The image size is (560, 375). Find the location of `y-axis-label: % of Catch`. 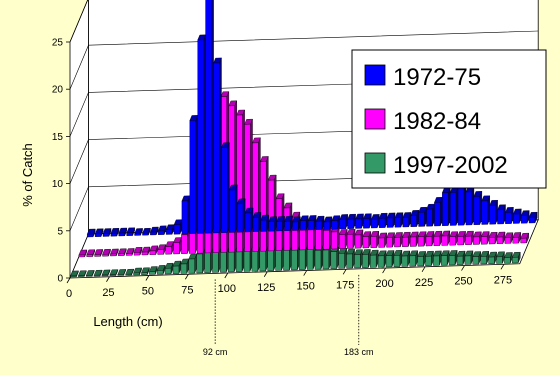

y-axis-label: % of Catch is located at coordinates (27, 175).